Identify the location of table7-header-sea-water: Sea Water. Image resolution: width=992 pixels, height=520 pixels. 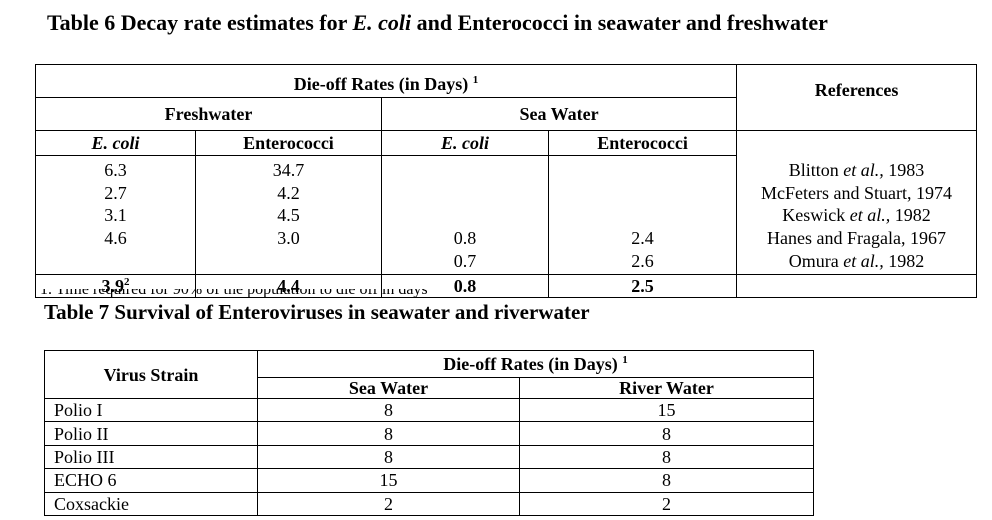
(388, 388).